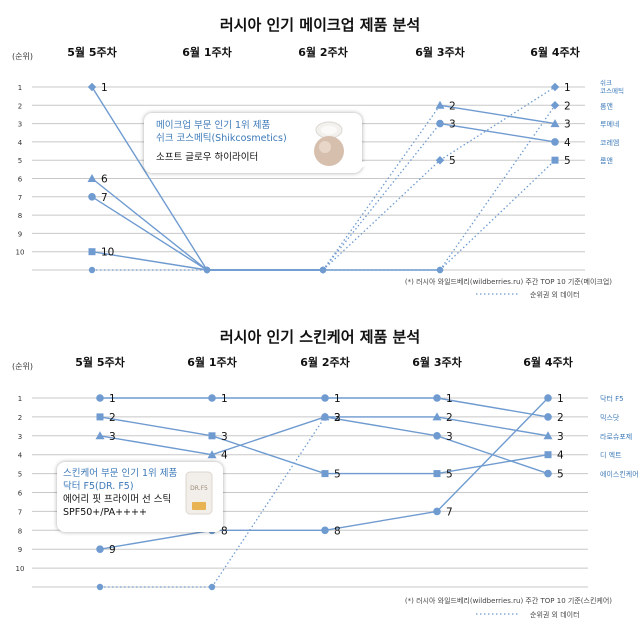 This screenshot has height=631, width=640. Describe the element at coordinates (619, 474) in the screenshot. I see `series-name-label-5: 에이스킨케어` at that location.